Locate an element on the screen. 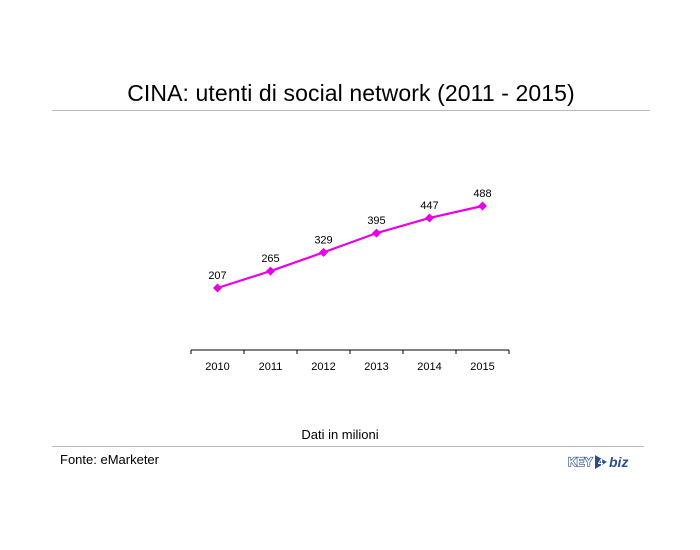 Image resolution: width=700 pixels, height=550 pixels. x-tick-label: 2011 is located at coordinates (271, 367).